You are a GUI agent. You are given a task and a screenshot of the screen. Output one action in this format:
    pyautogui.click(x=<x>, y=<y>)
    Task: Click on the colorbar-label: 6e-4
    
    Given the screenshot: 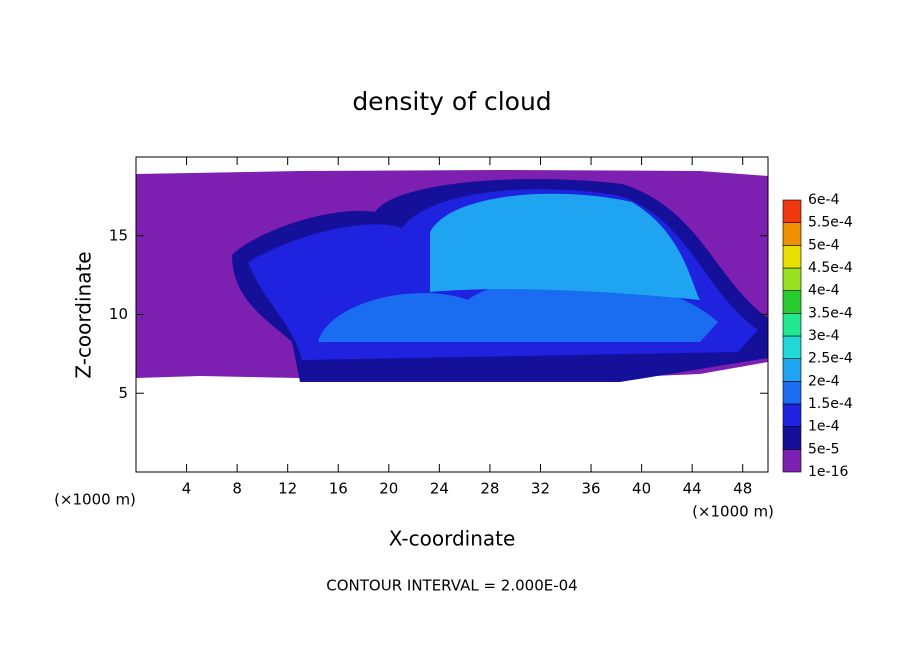 What is the action you would take?
    pyautogui.click(x=824, y=200)
    